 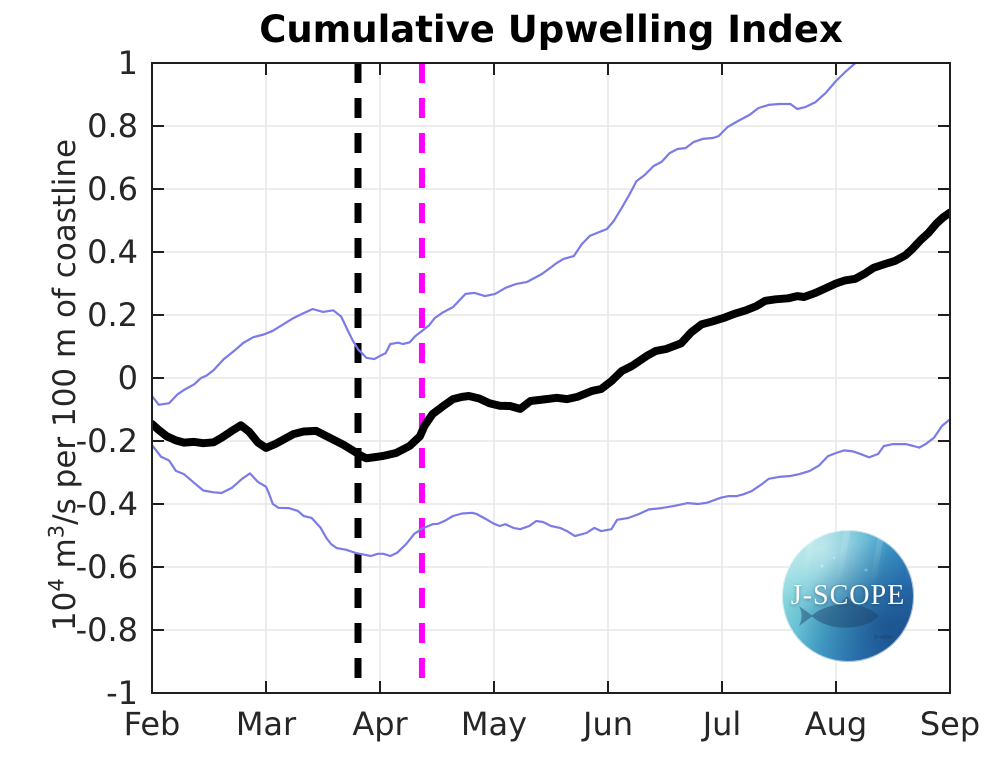 I want to click on y-tick-label: 0.8, so click(x=112, y=126).